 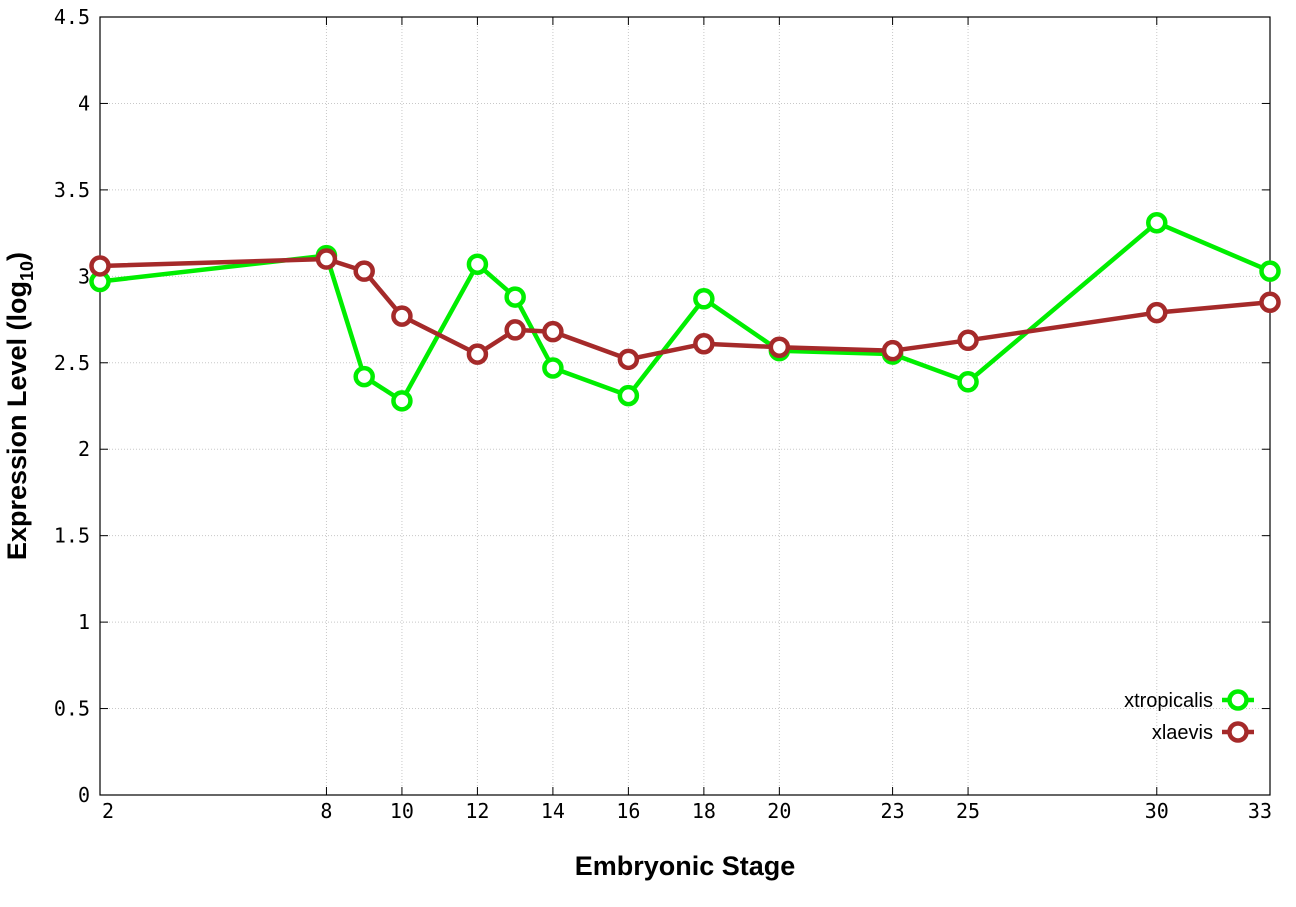 I want to click on y-tick-label: 1.5, so click(x=72, y=536).